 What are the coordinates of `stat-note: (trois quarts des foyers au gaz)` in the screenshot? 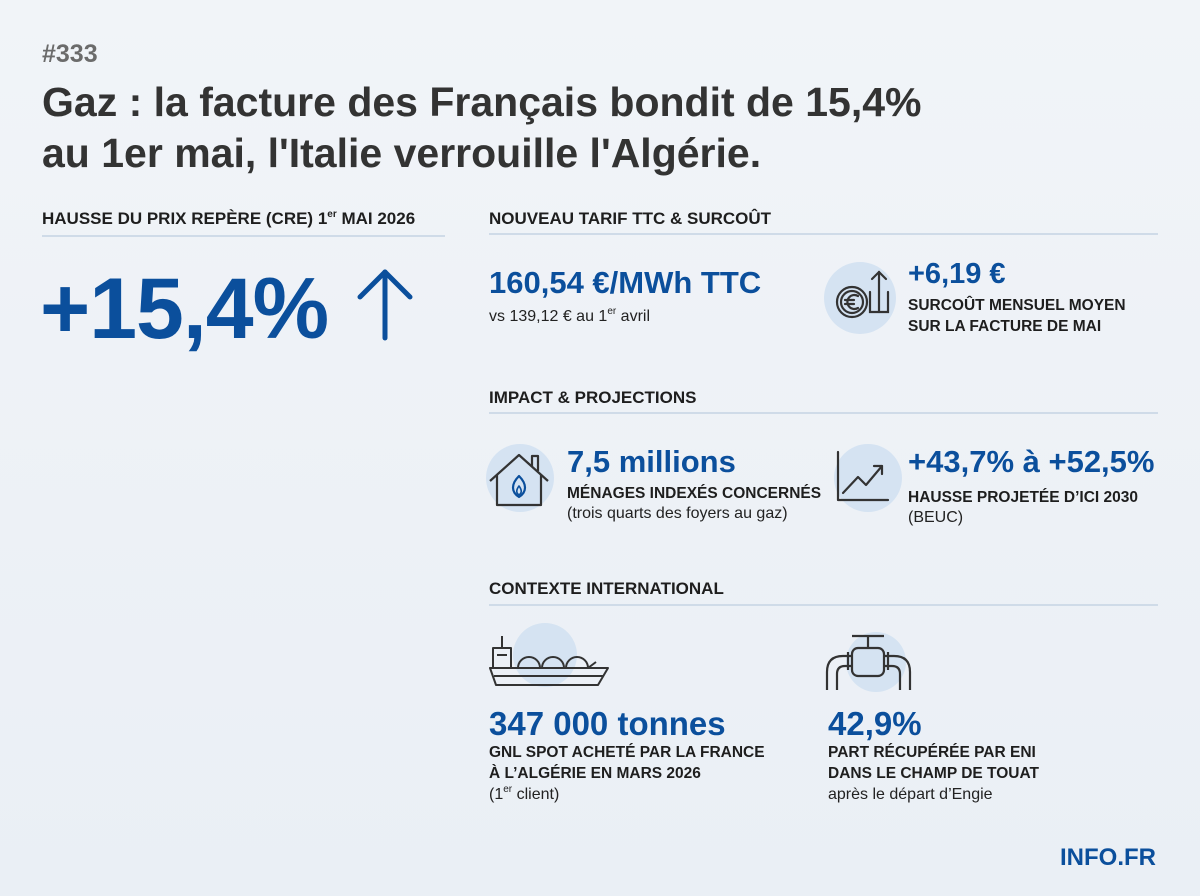 It's located at (677, 513).